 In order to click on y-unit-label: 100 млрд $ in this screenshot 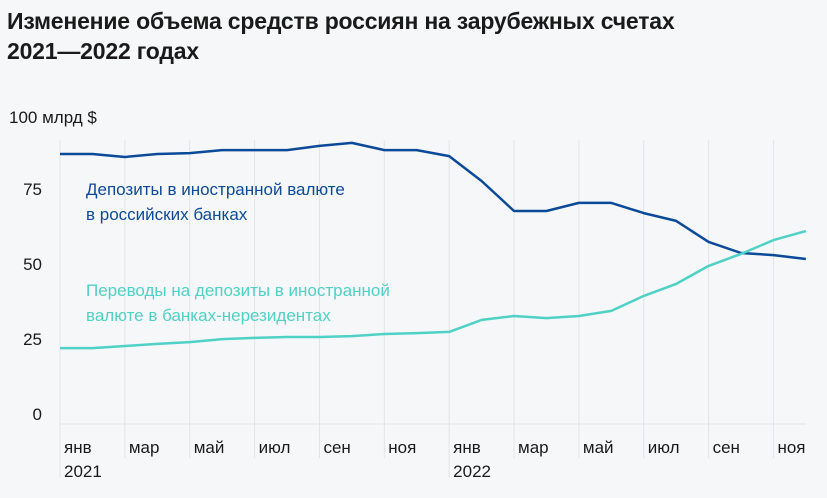, I will do `click(53, 117)`.